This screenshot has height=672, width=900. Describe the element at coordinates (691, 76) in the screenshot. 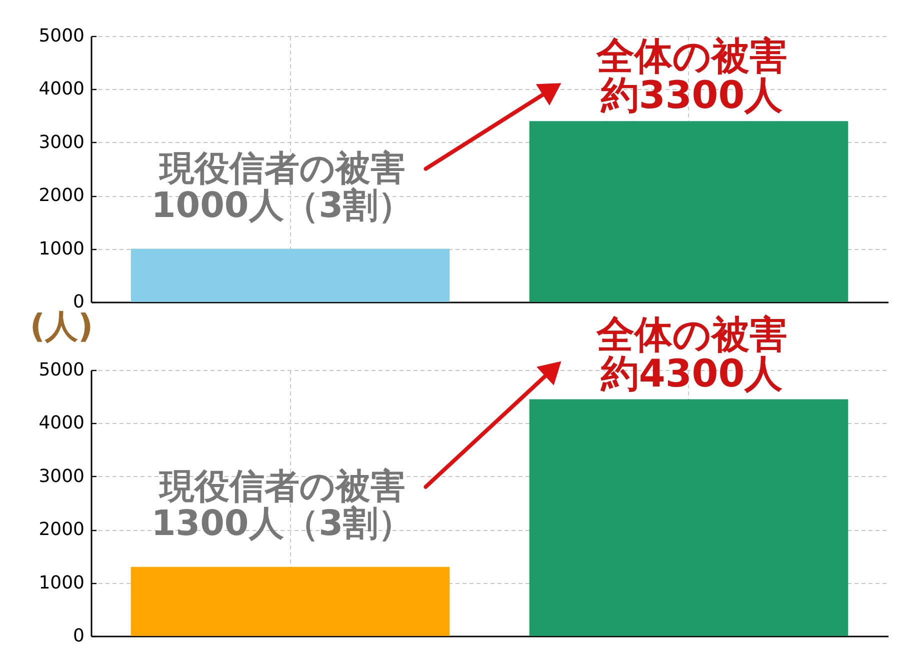

I see `annotation: 全体の被害約3300人` at that location.